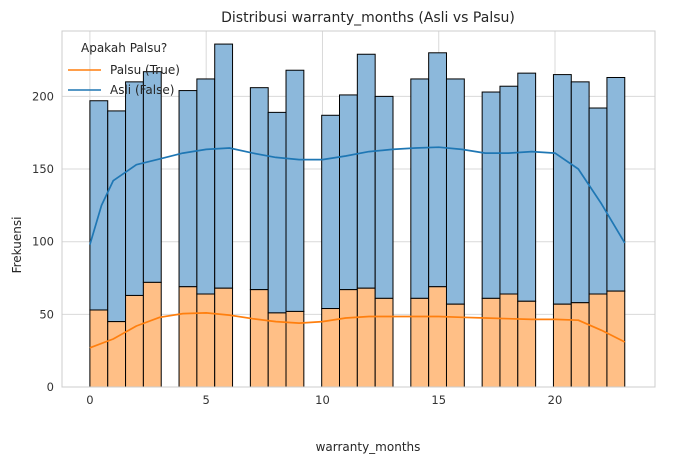 The width and height of the screenshot is (687, 463). What do you see at coordinates (43, 96) in the screenshot?
I see `y-tick-label: 200` at bounding box center [43, 96].